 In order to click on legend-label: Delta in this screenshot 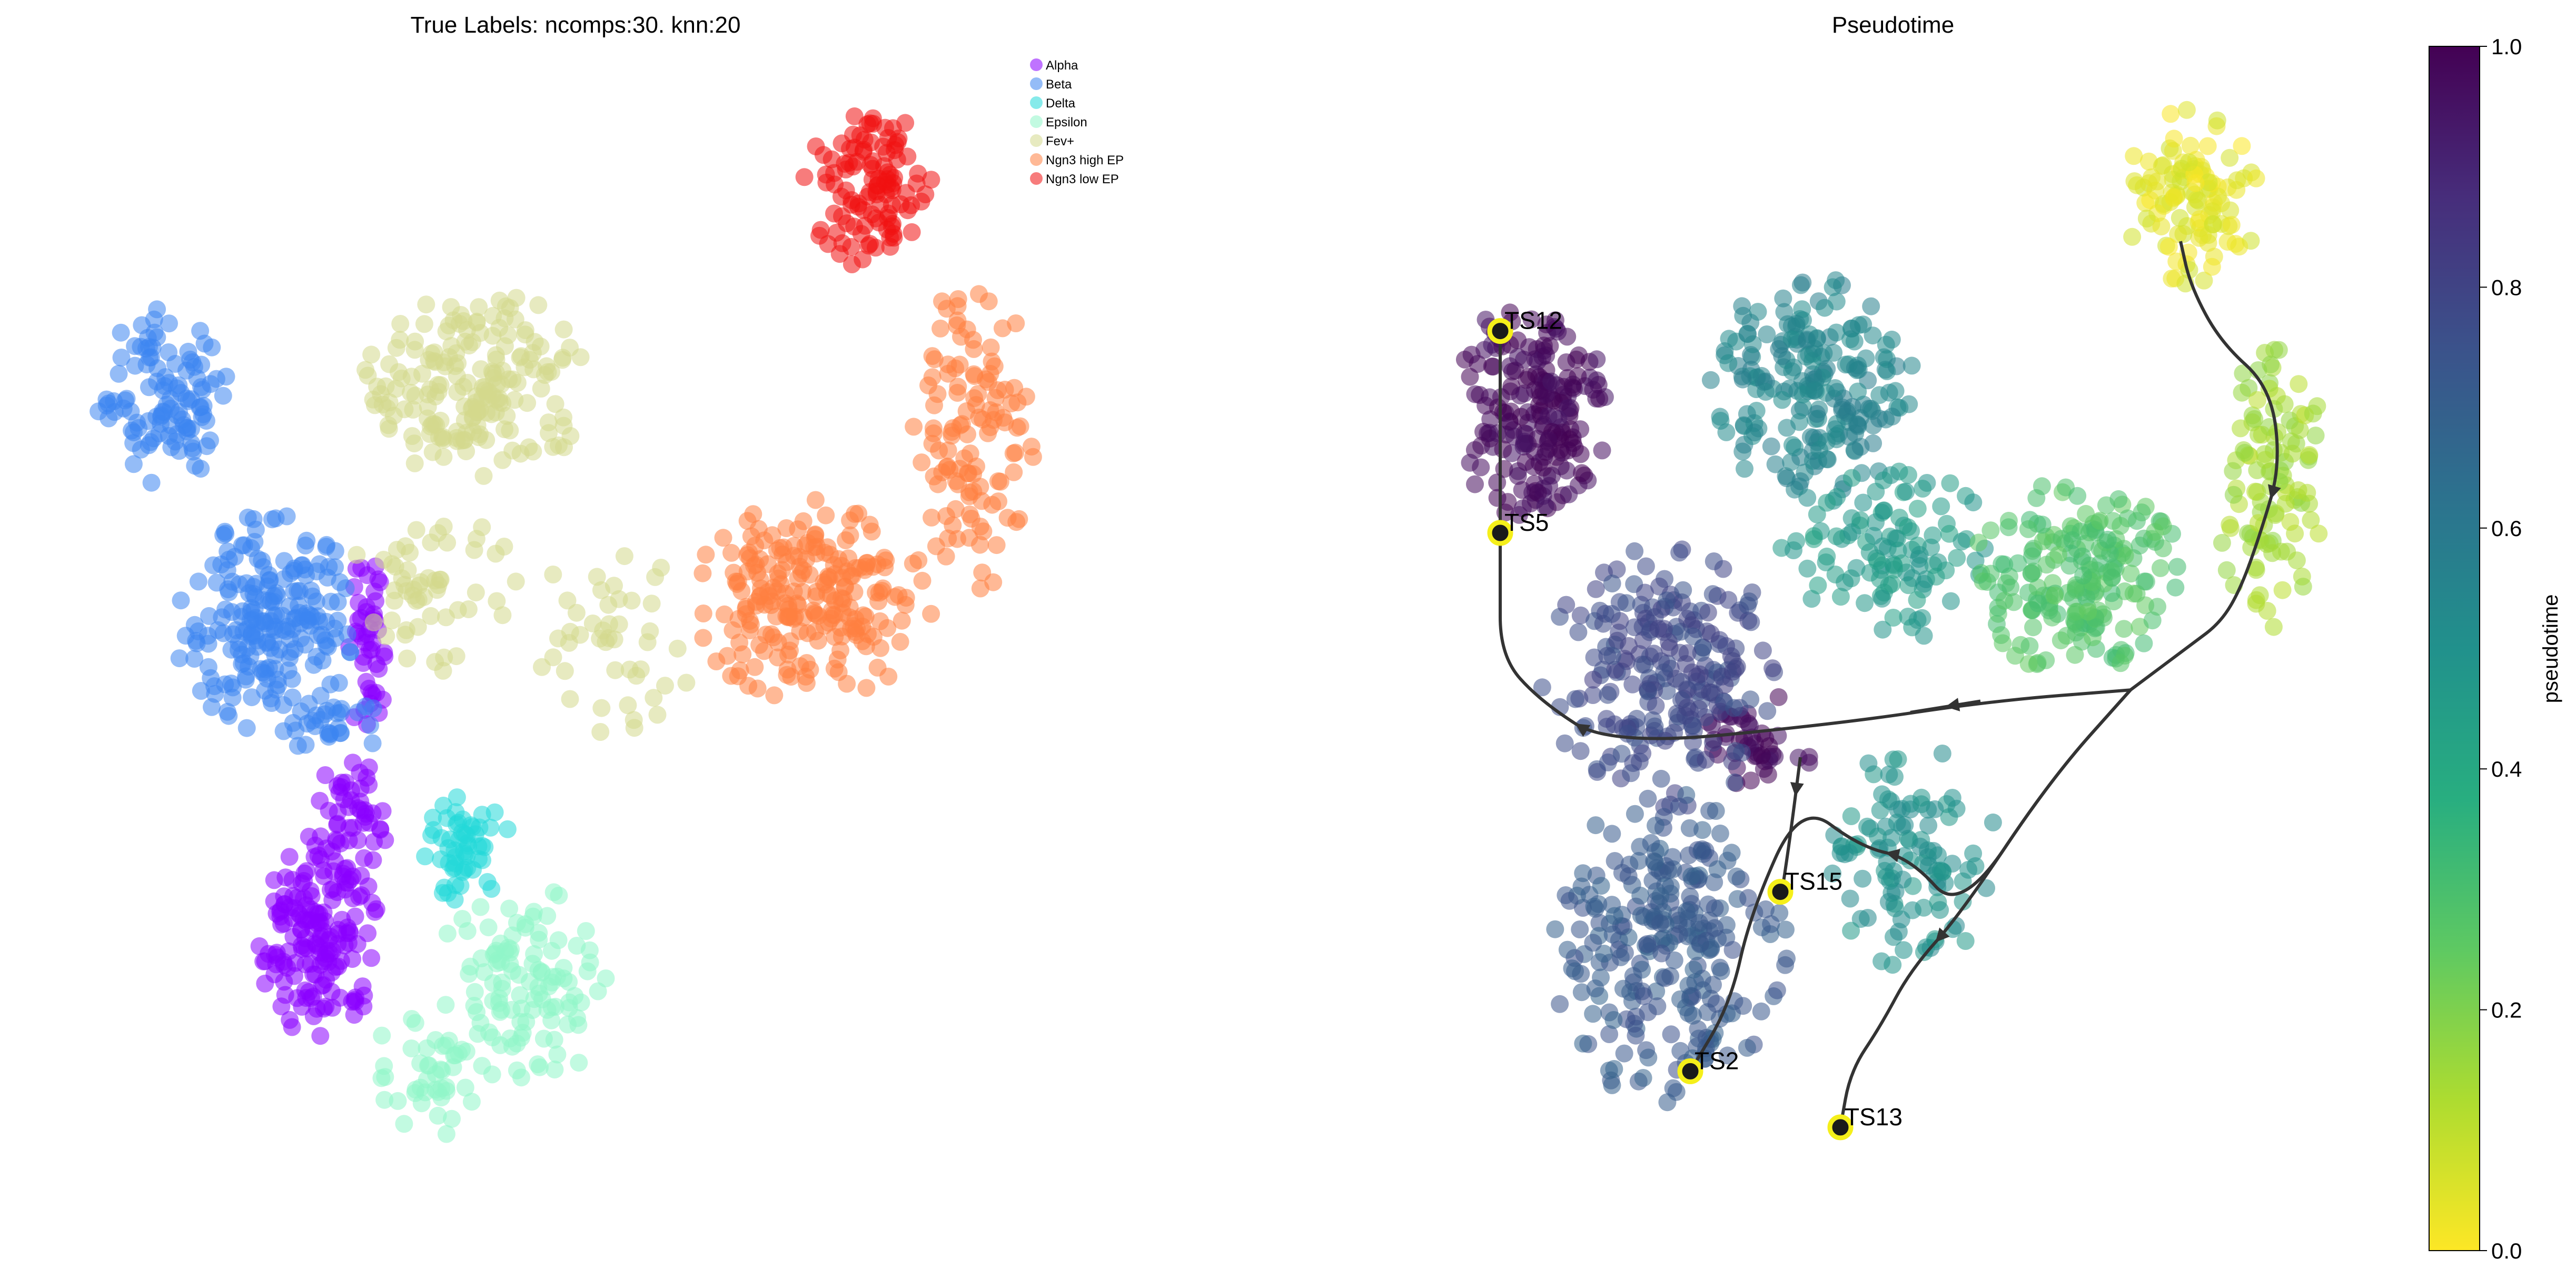, I will do `click(1061, 103)`.